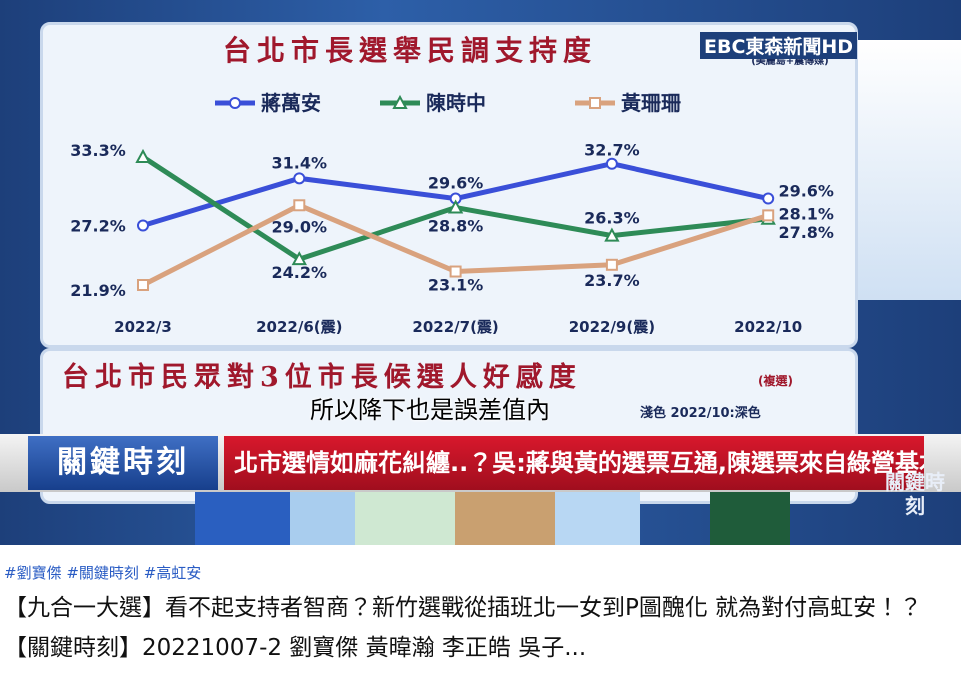 The image size is (961, 673). What do you see at coordinates (98, 225) in the screenshot?
I see `value-label: 27.2%` at bounding box center [98, 225].